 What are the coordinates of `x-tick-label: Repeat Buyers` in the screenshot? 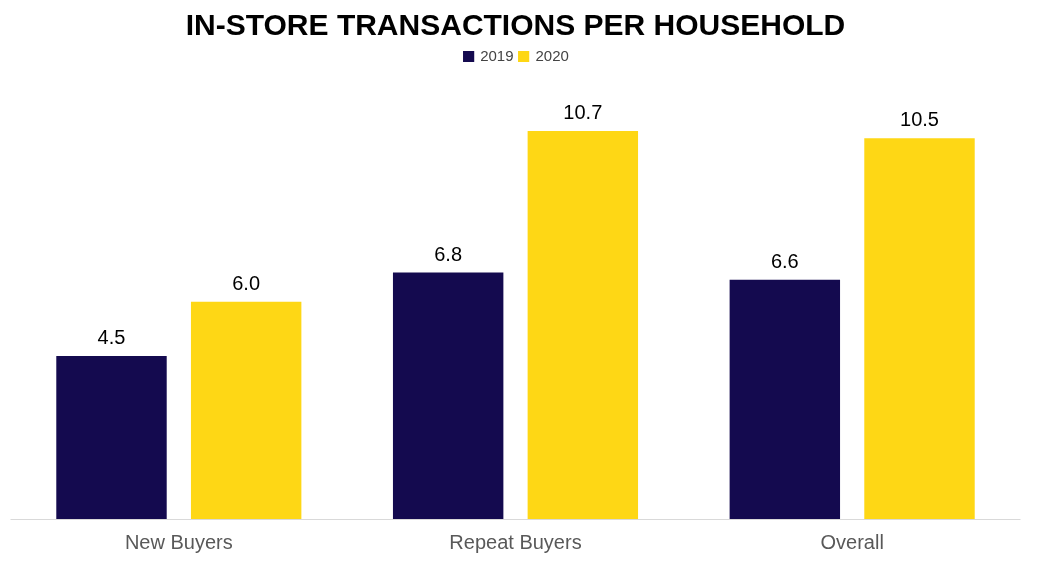 It's located at (515, 541).